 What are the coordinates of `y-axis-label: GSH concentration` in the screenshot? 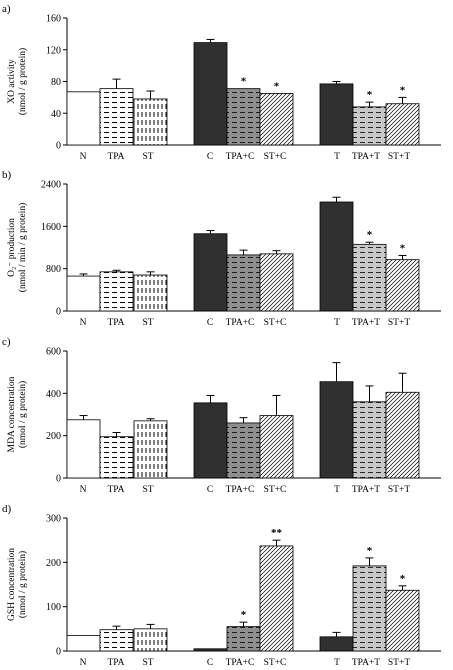 It's located at (12, 584).